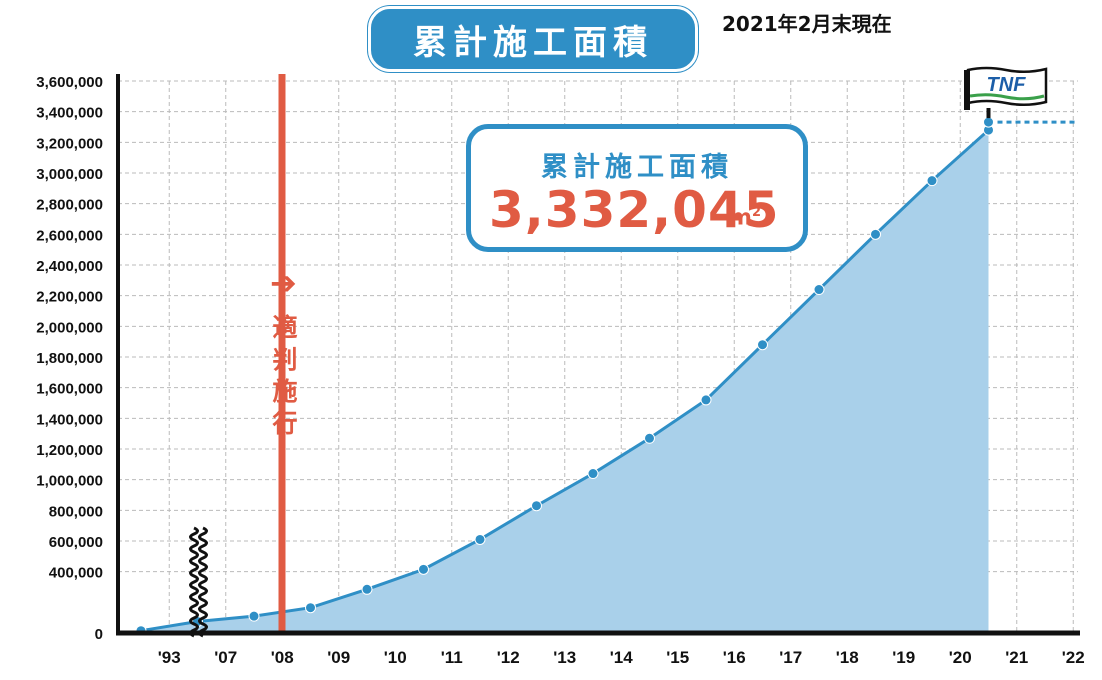 Image resolution: width=1102 pixels, height=680 pixels. Describe the element at coordinates (283, 283) in the screenshot. I see `right-arrow-icon: ➔` at that location.